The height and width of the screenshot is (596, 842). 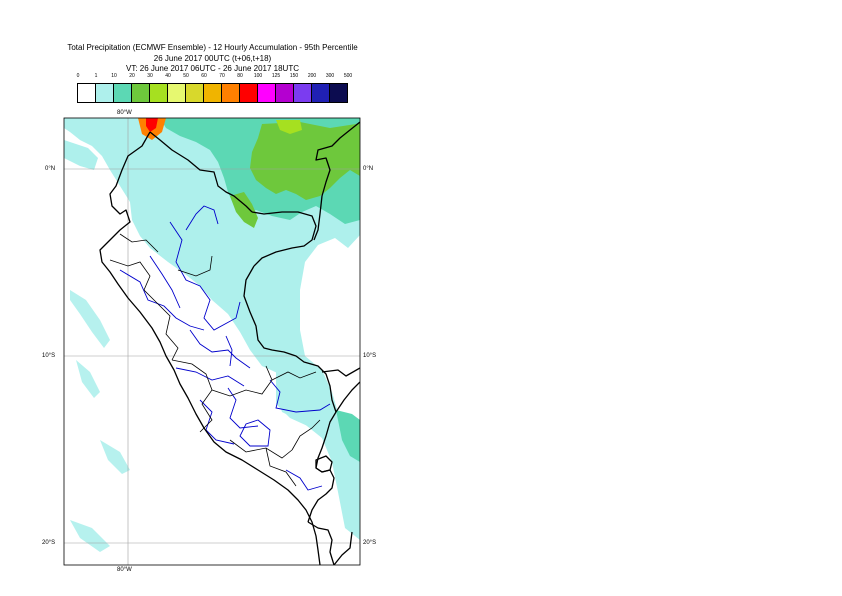 I want to click on legend-label: 100, so click(x=258, y=76).